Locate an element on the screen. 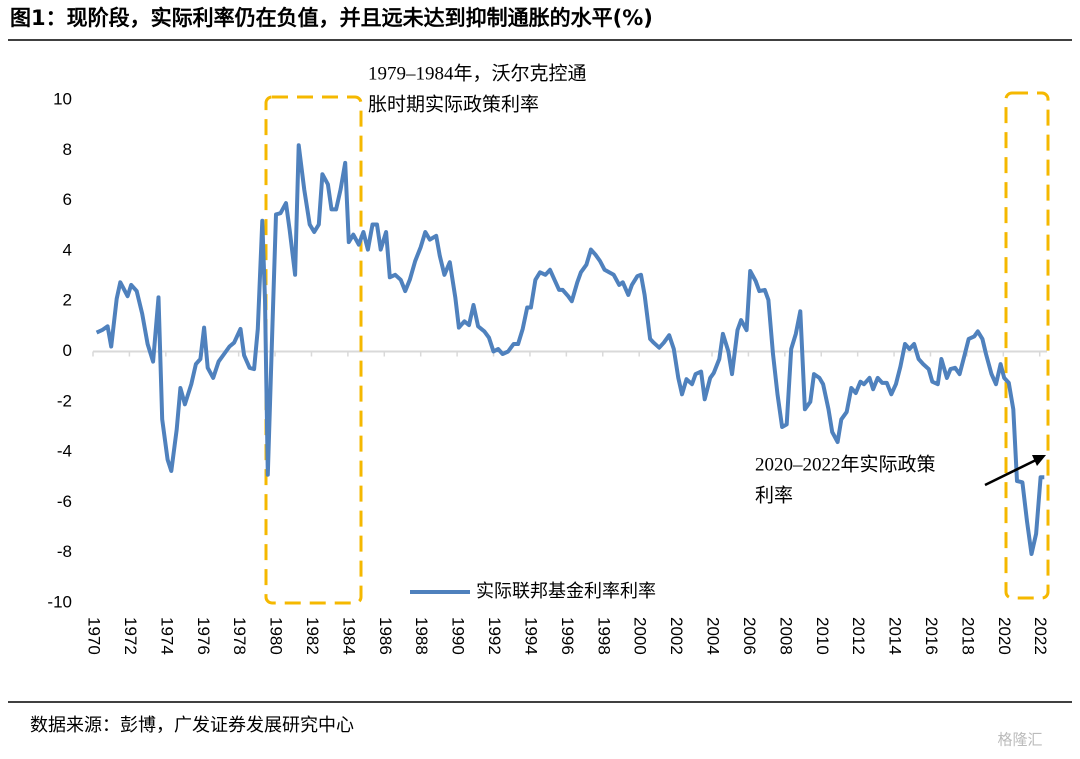 The width and height of the screenshot is (1080, 759). x-tick-label: 2012 is located at coordinates (858, 636).